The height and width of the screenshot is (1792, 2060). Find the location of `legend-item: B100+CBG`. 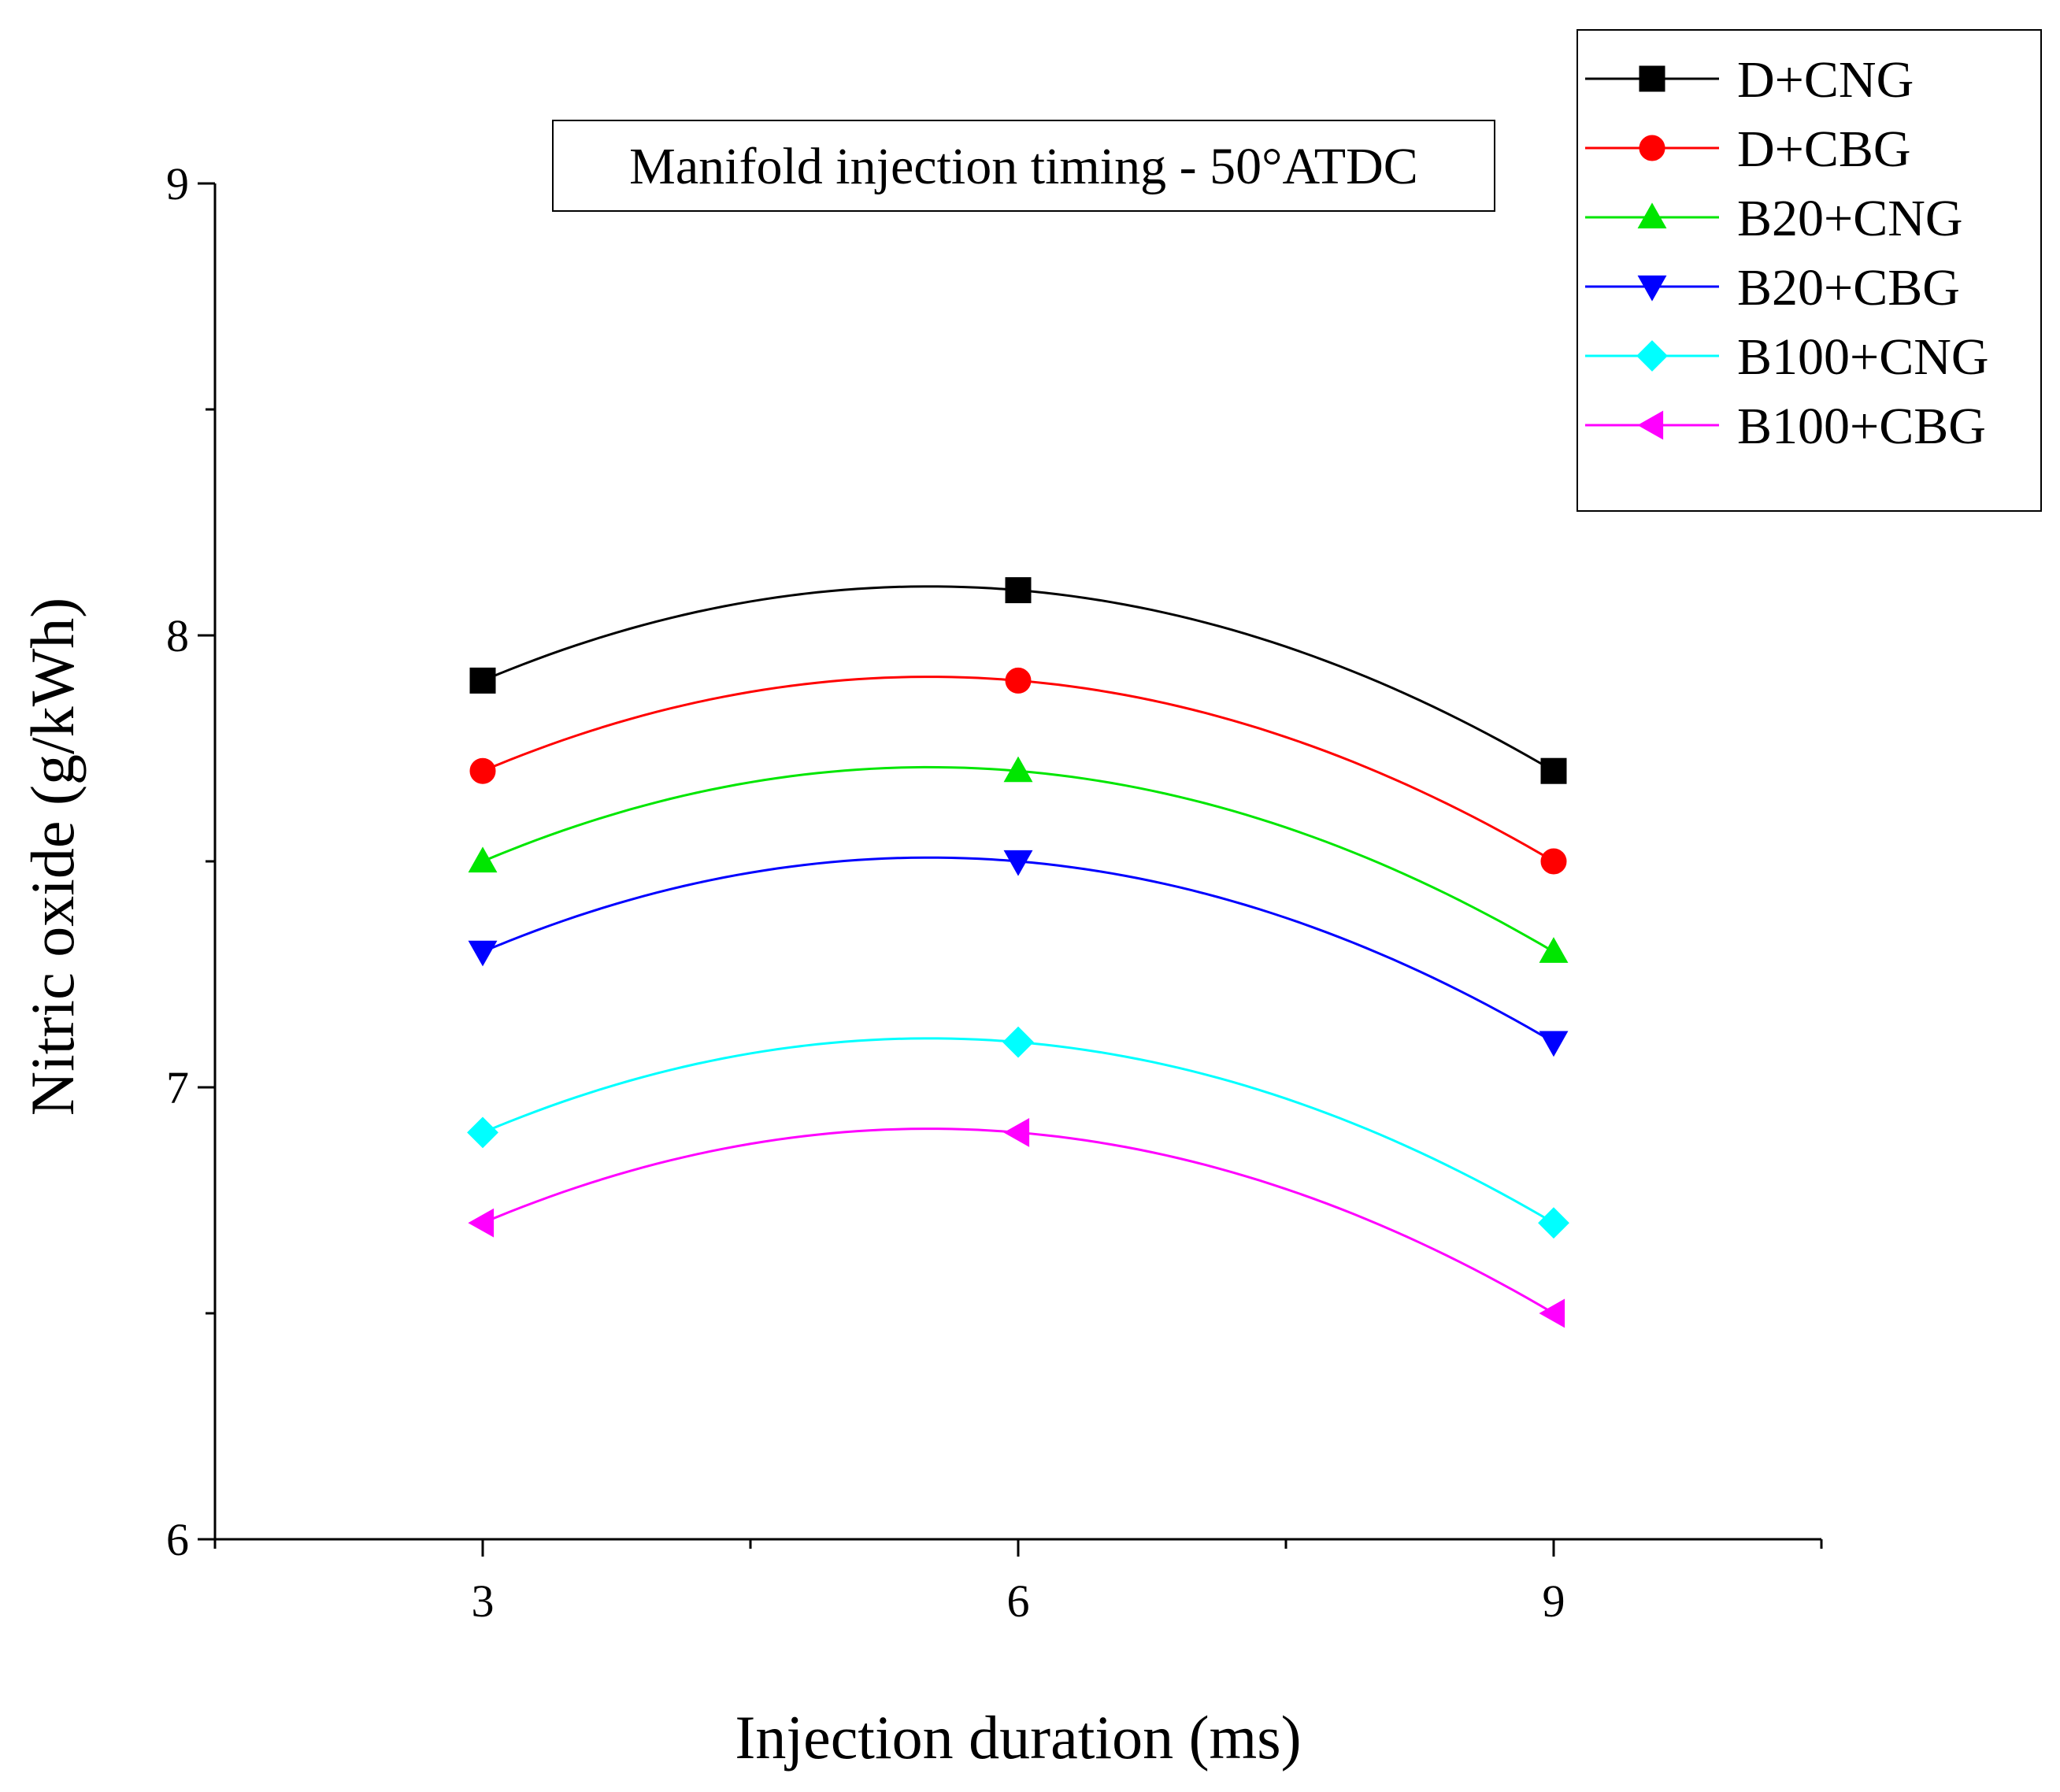

legend-item: B100+CBG is located at coordinates (1785, 426).